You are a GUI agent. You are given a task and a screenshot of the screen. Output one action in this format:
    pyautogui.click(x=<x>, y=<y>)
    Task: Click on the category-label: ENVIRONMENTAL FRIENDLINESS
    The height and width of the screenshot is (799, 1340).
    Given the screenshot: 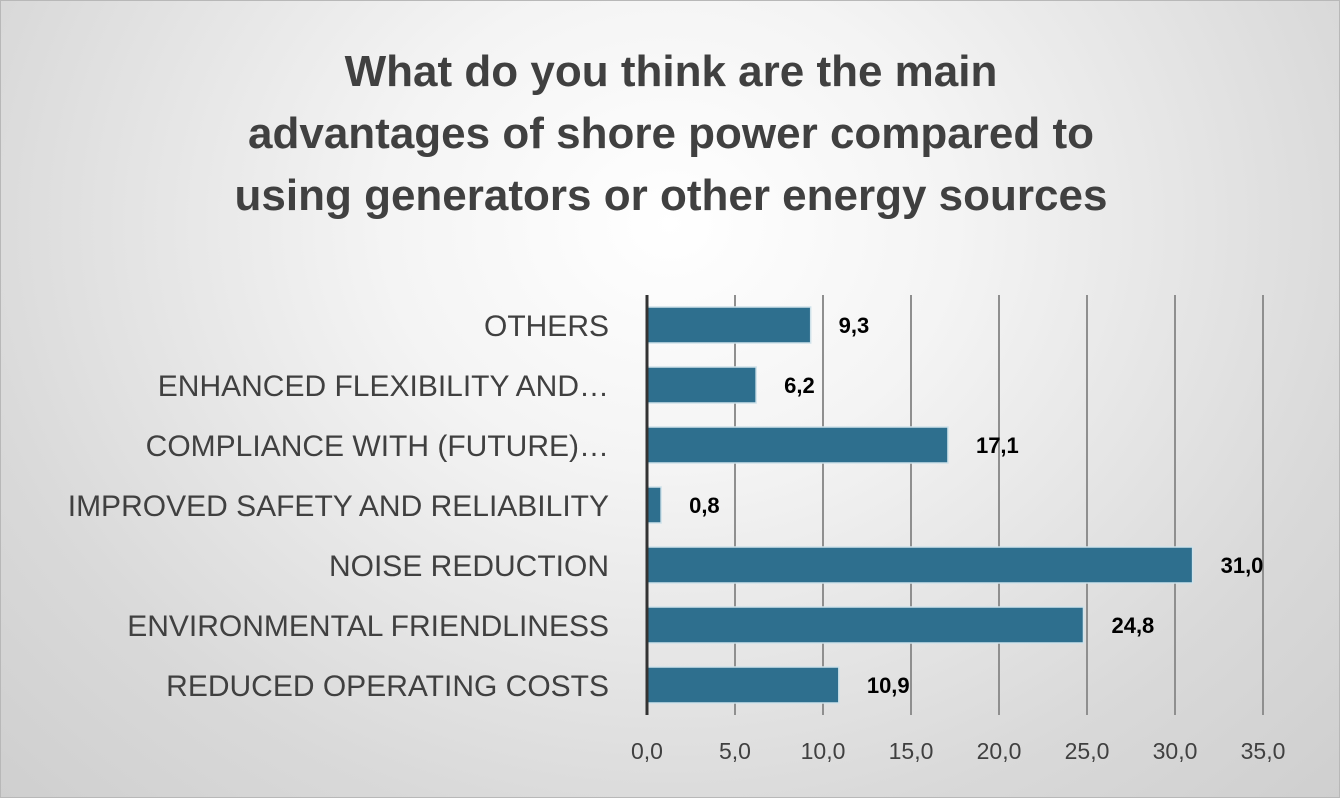 What is the action you would take?
    pyautogui.click(x=368, y=626)
    